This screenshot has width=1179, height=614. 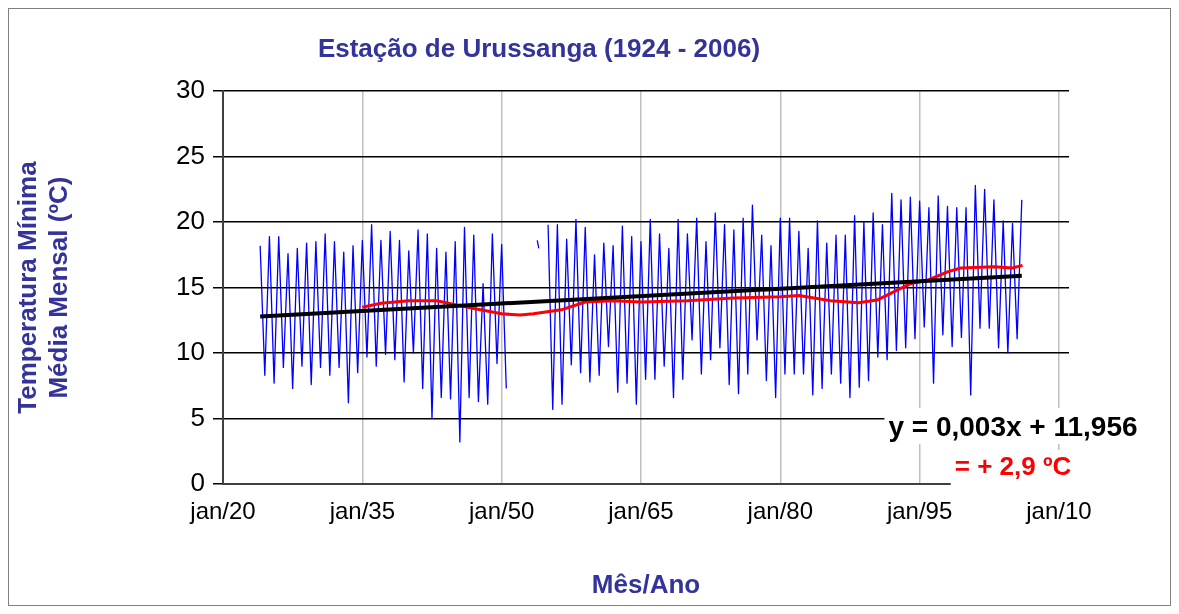 What do you see at coordinates (190, 220) in the screenshot?
I see `y-tick-label: 20` at bounding box center [190, 220].